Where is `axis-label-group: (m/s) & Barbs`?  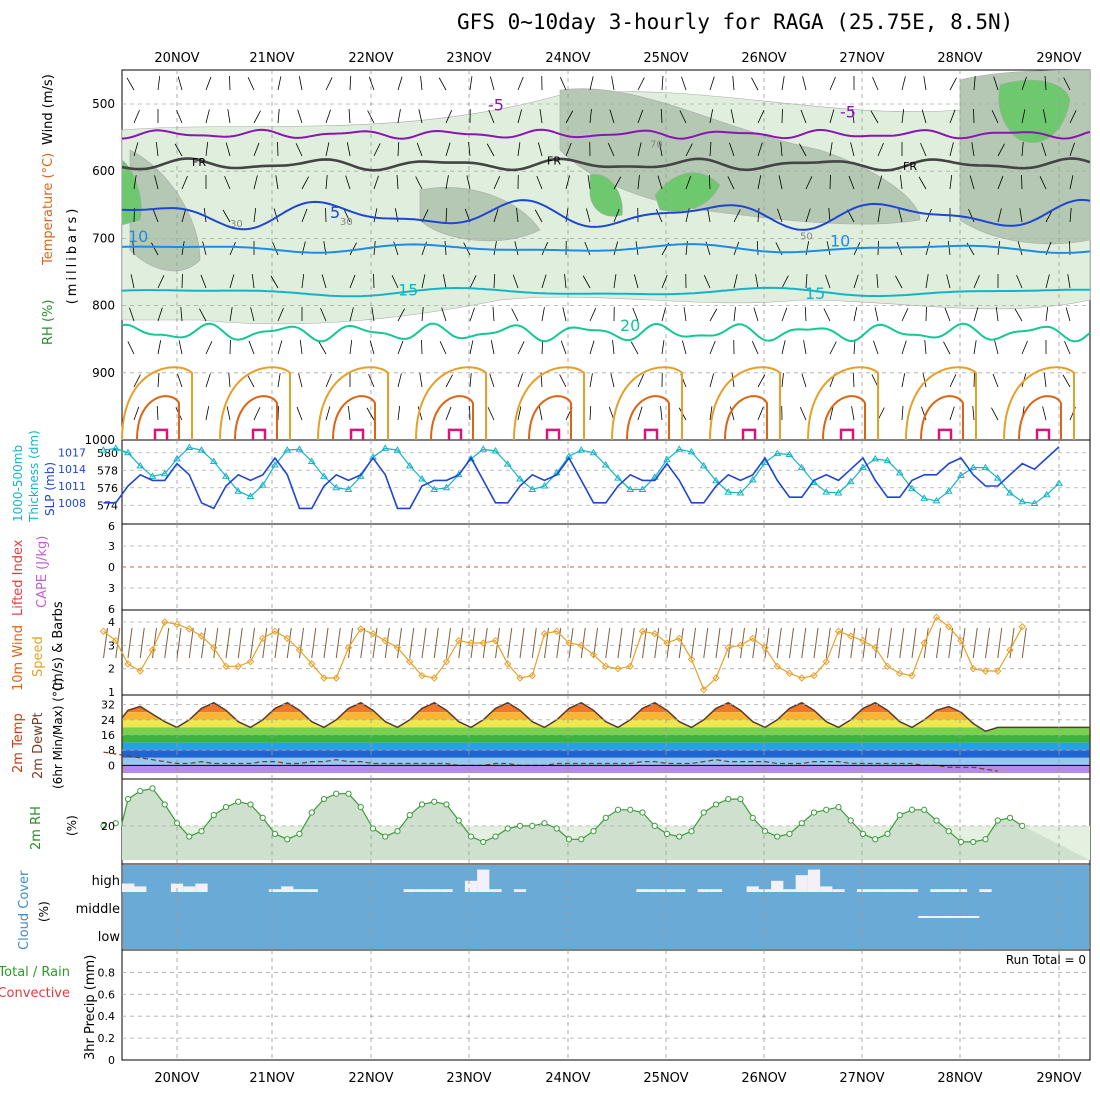
axis-label-group: (m/s) & Barbs is located at coordinates (58, 646).